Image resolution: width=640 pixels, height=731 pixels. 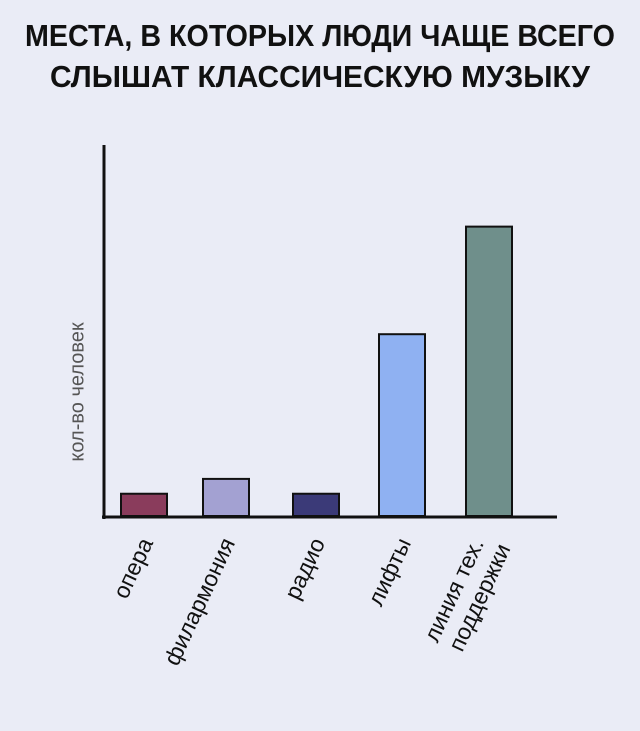 What do you see at coordinates (320, 35) in the screenshot?
I see `chart-title: МЕСТА, В КОТОРЫХ ЛЮДИ ЧАЩЕ ВСЕГО` at bounding box center [320, 35].